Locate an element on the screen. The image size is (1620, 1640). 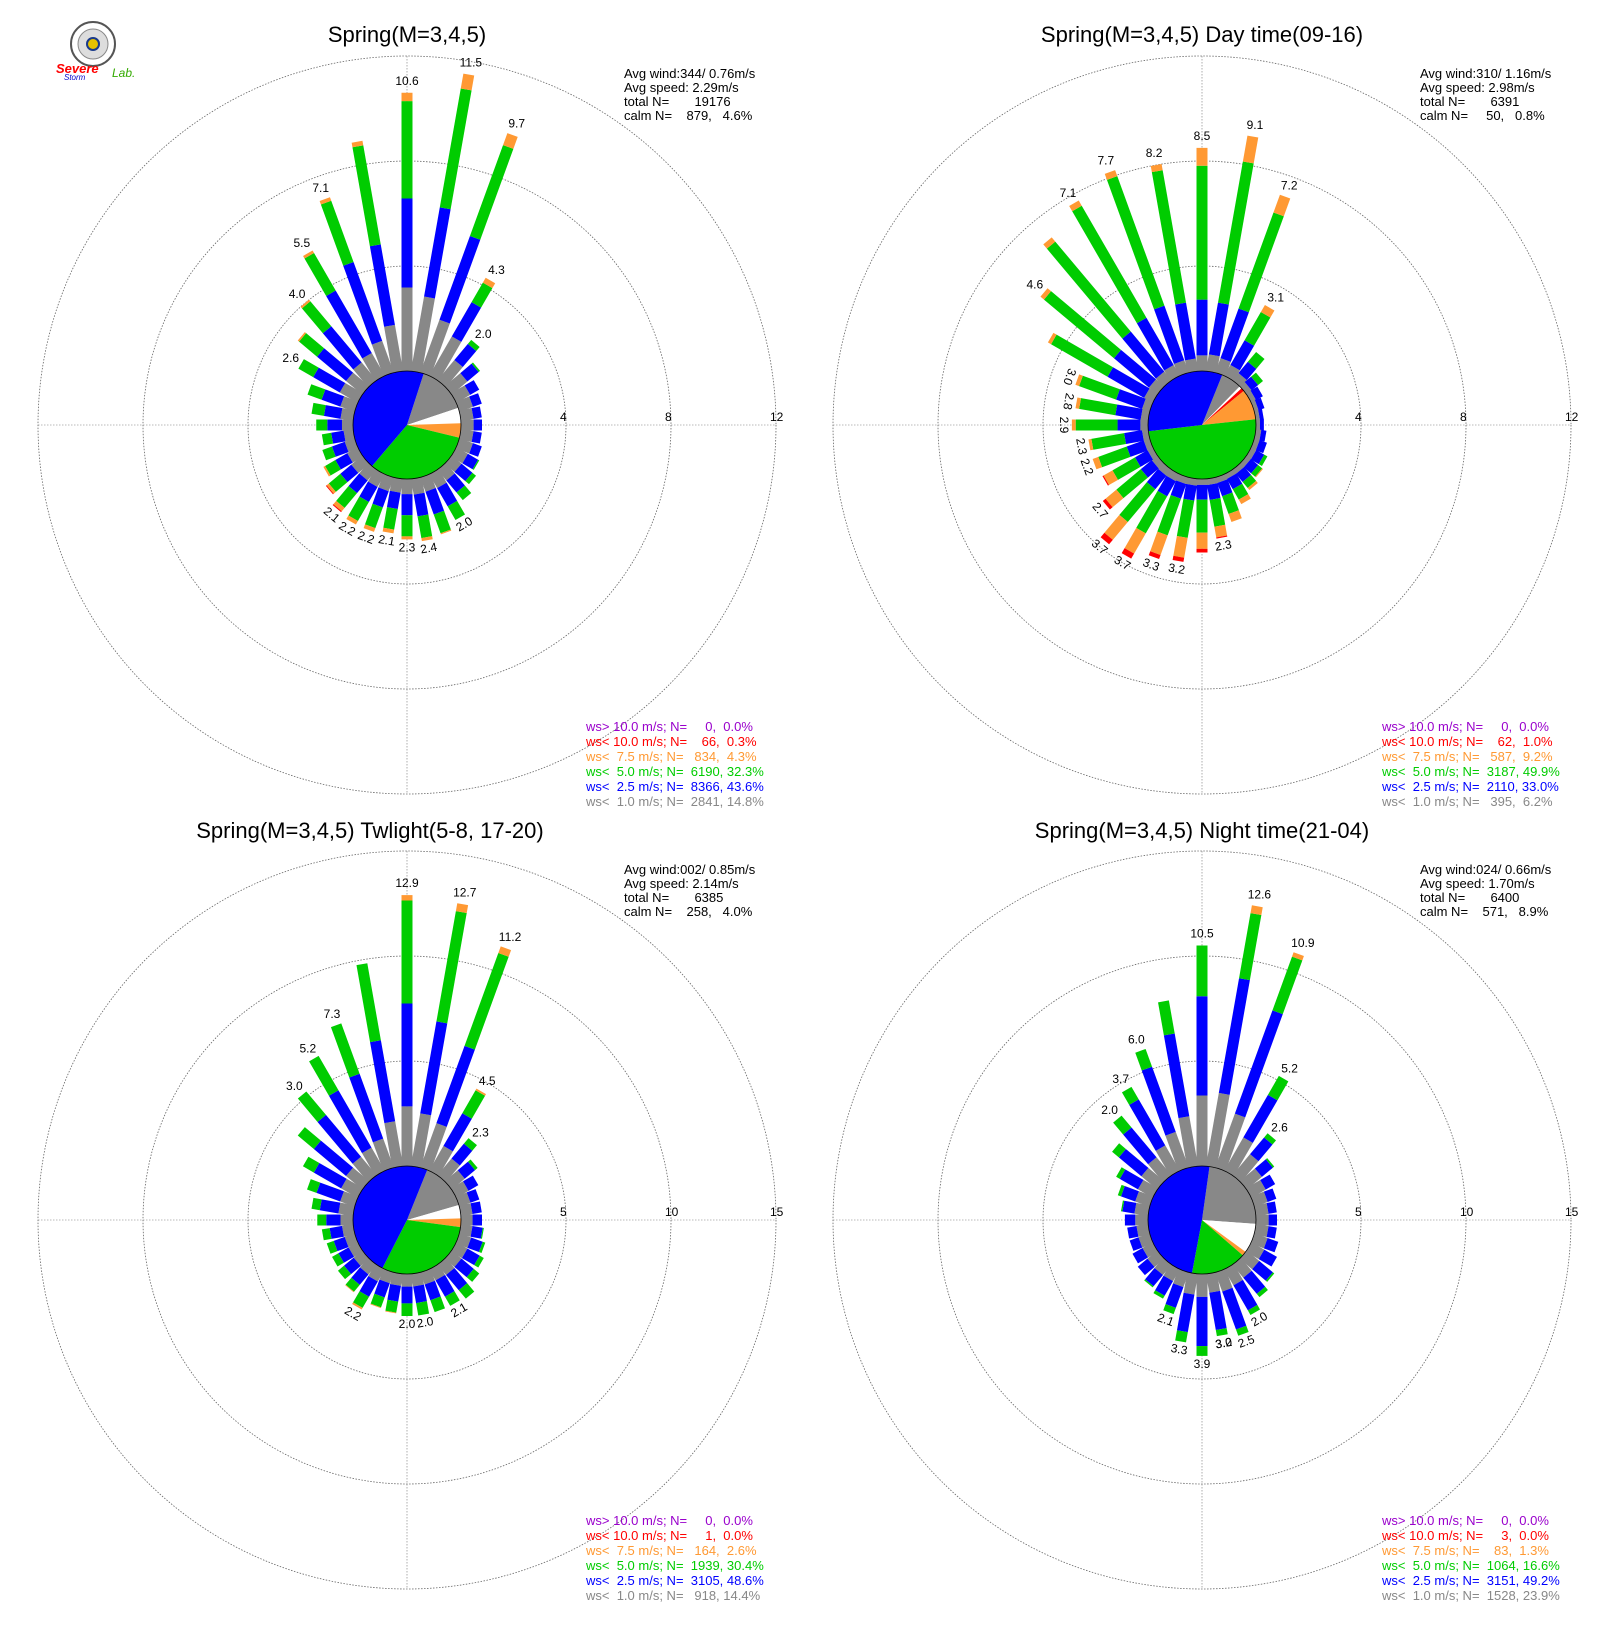
legend-entry-lt25: ws< 2.5 m/s; N= 3151, 49.2% is located at coordinates (1470, 1580).